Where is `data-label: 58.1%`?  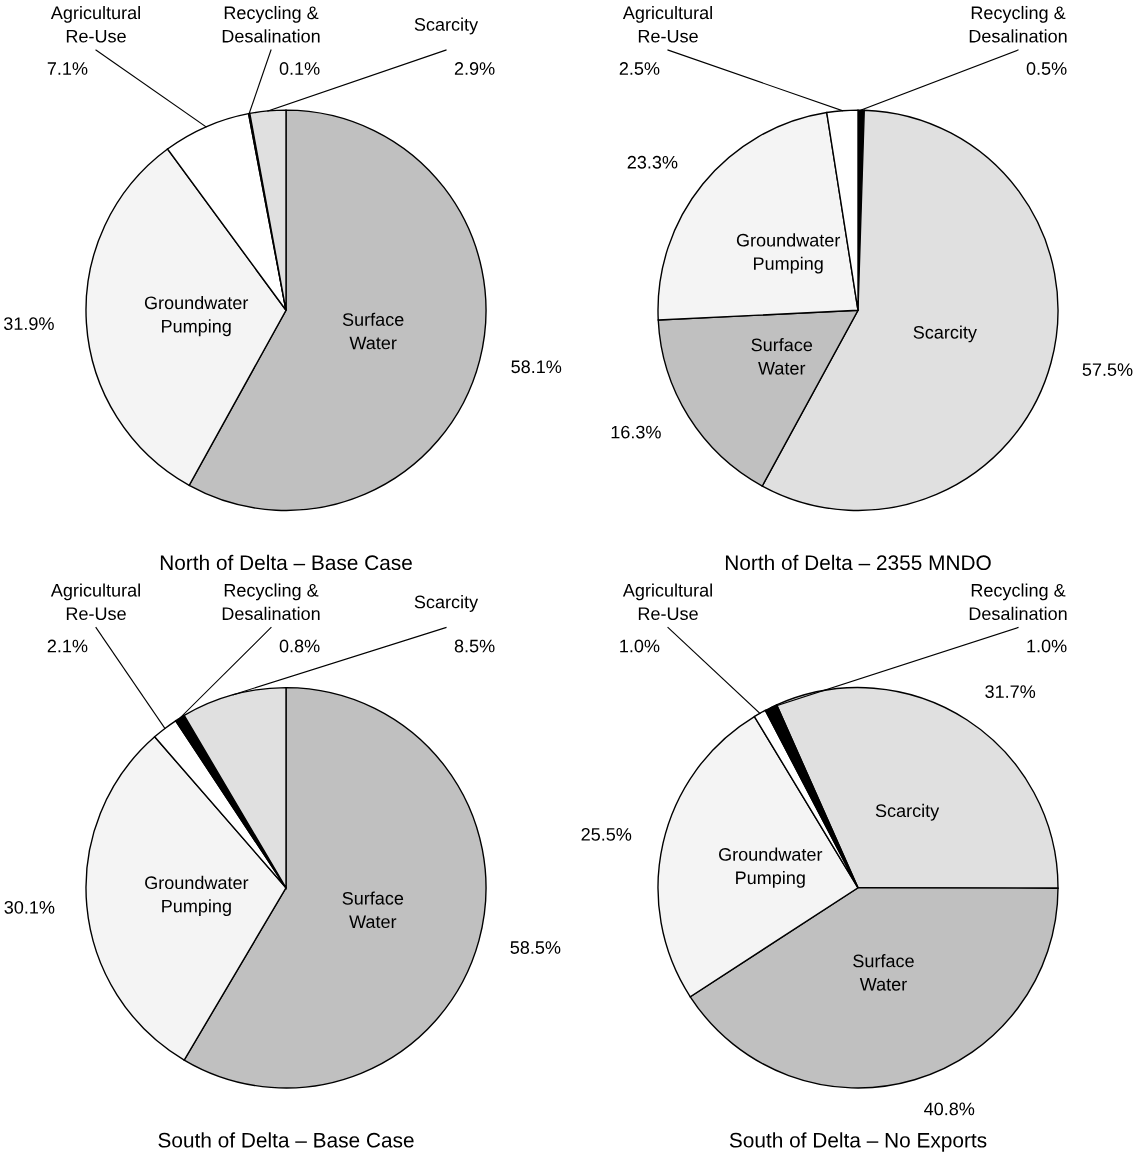
data-label: 58.1% is located at coordinates (536, 367).